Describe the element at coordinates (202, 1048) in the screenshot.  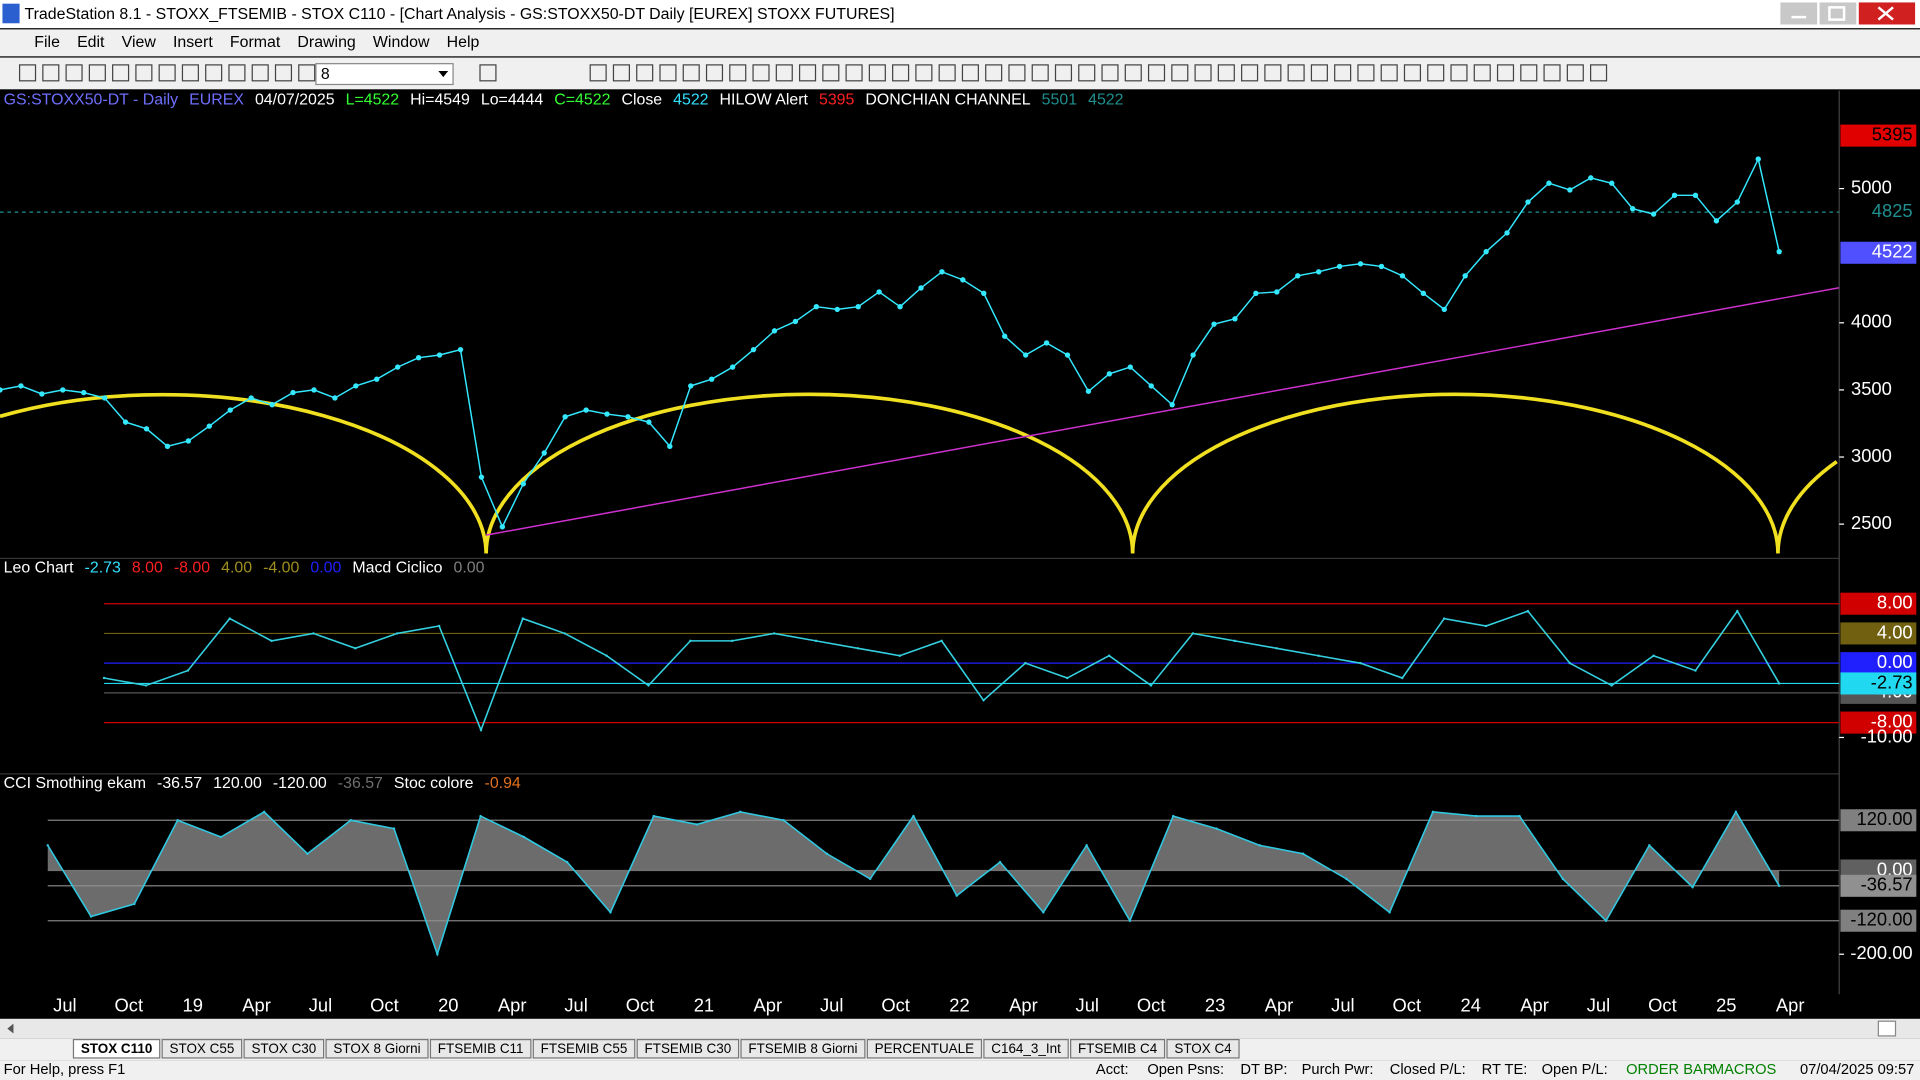
I see `sheet-tab: STOX C55` at that location.